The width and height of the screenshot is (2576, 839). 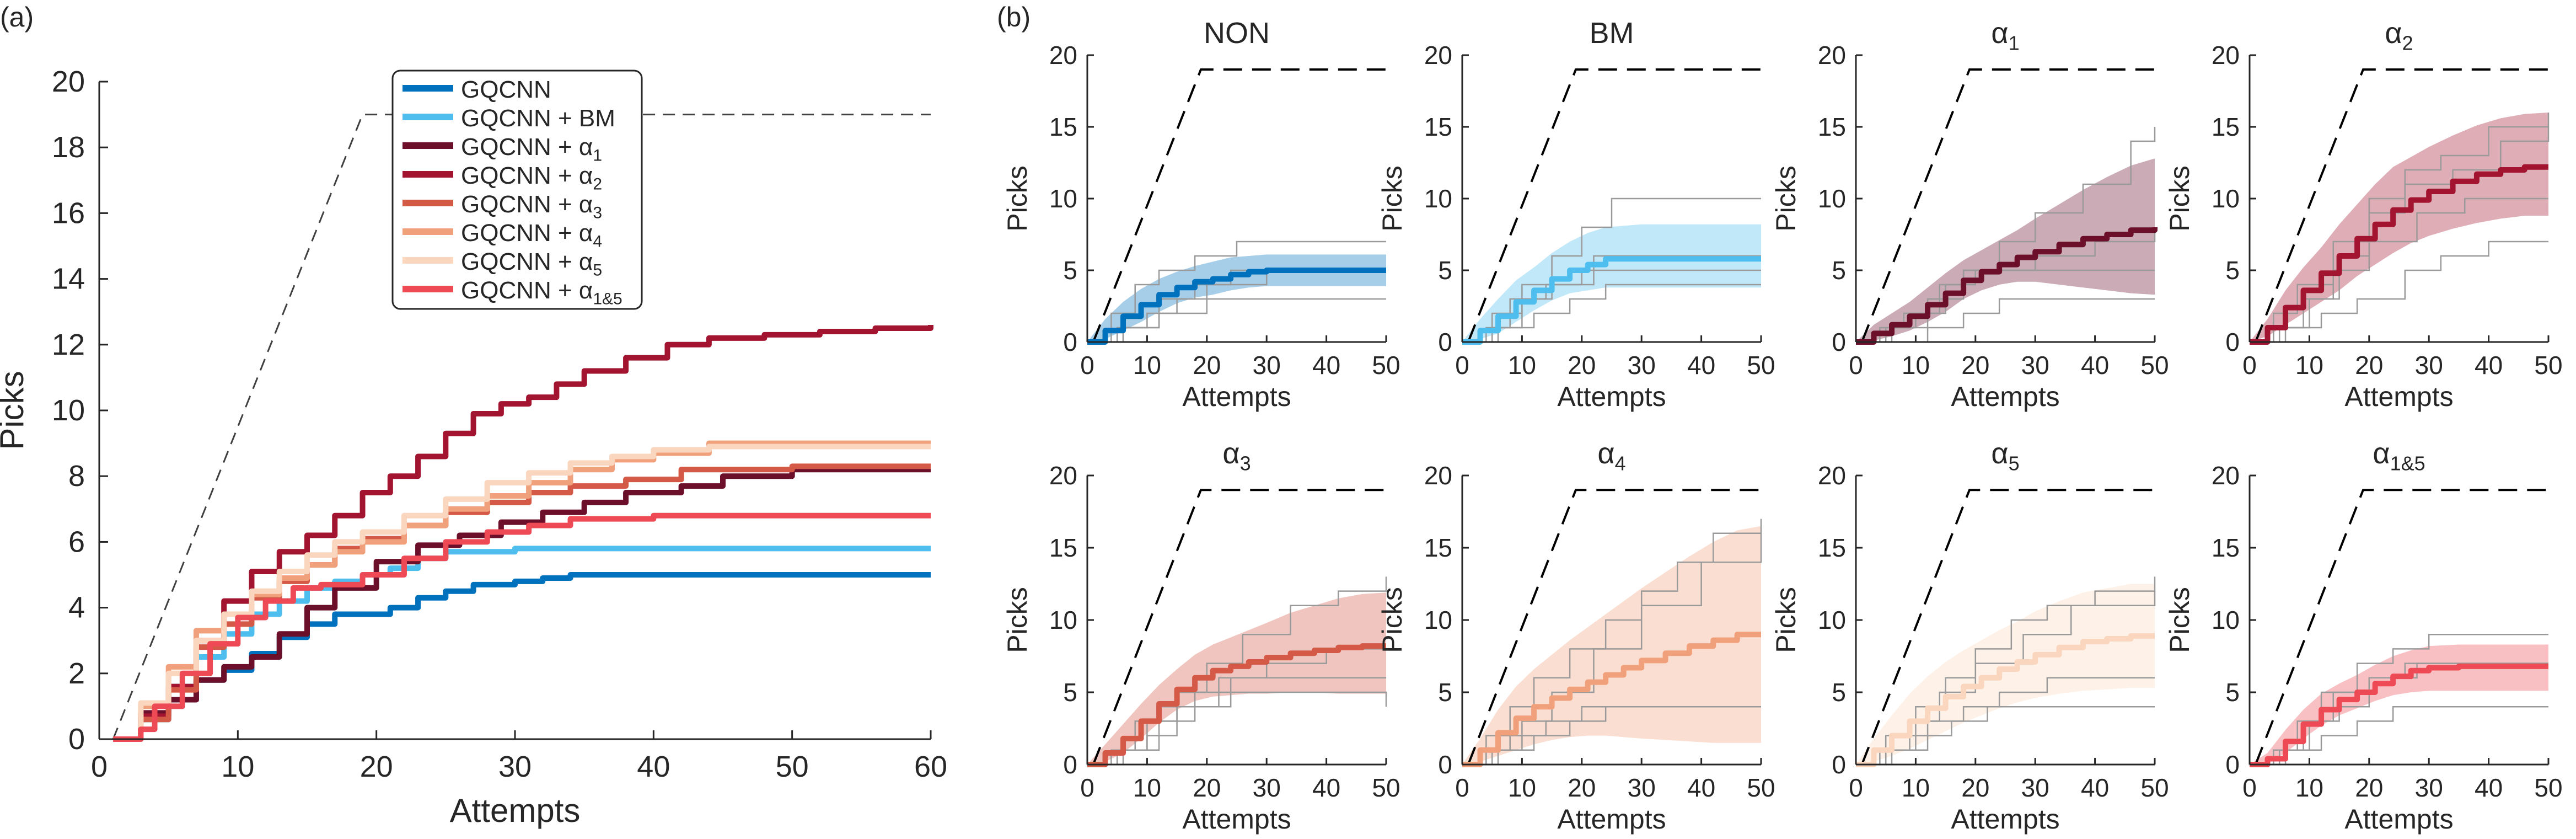 What do you see at coordinates (930, 766) in the screenshot?
I see `x-tick-label: 60` at bounding box center [930, 766].